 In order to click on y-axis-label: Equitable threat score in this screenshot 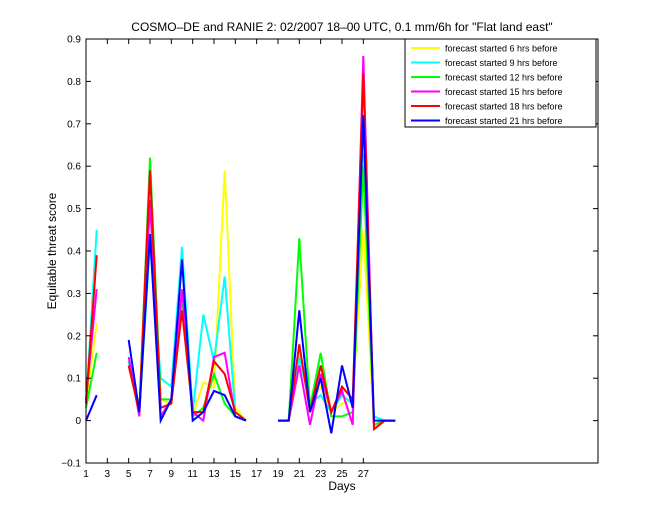, I will do `click(52, 250)`.